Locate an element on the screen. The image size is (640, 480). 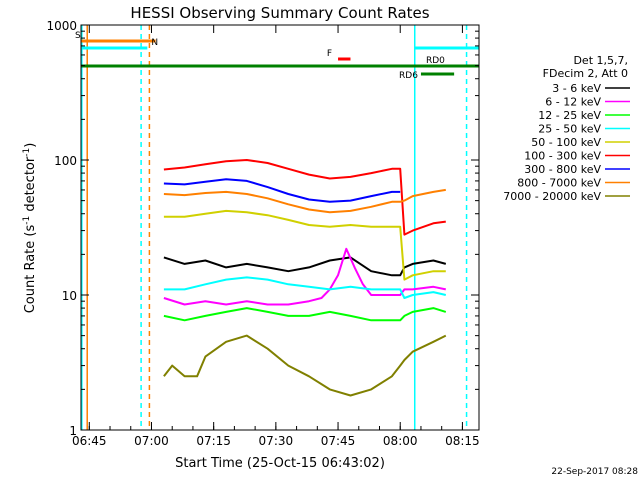
annotation-label-s: S is located at coordinates (78, 36).